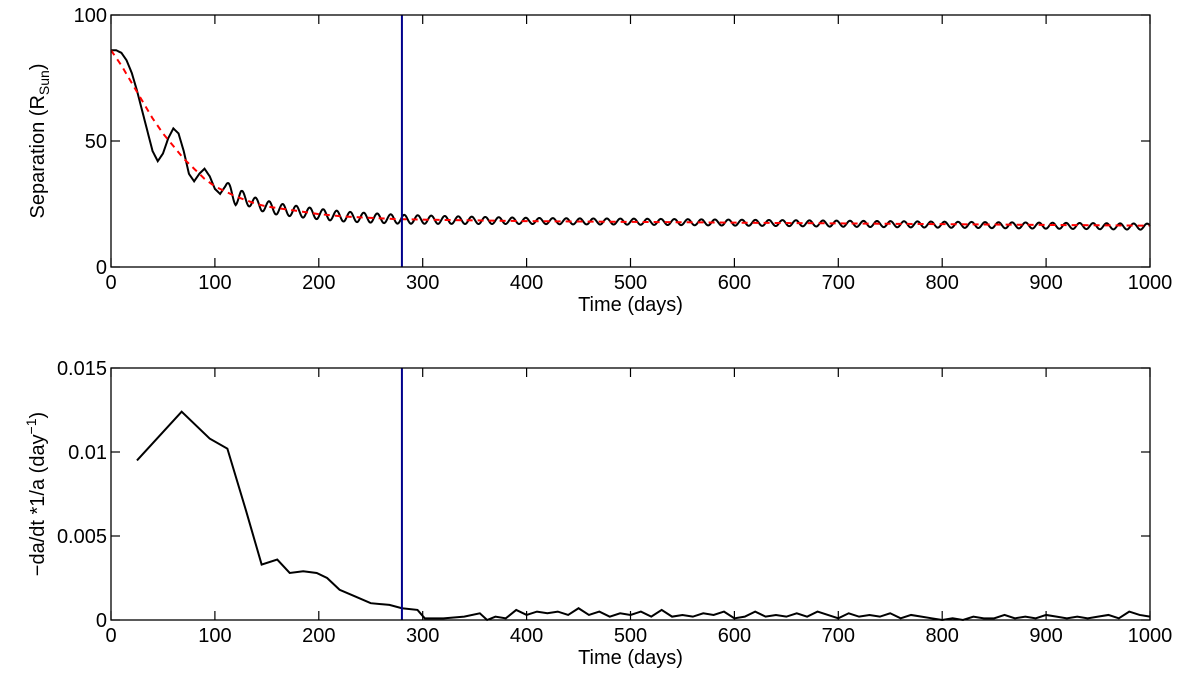 This screenshot has height=673, width=1185. Describe the element at coordinates (38, 156) in the screenshot. I see `separation-y-axis-label-main: Separation (R` at that location.